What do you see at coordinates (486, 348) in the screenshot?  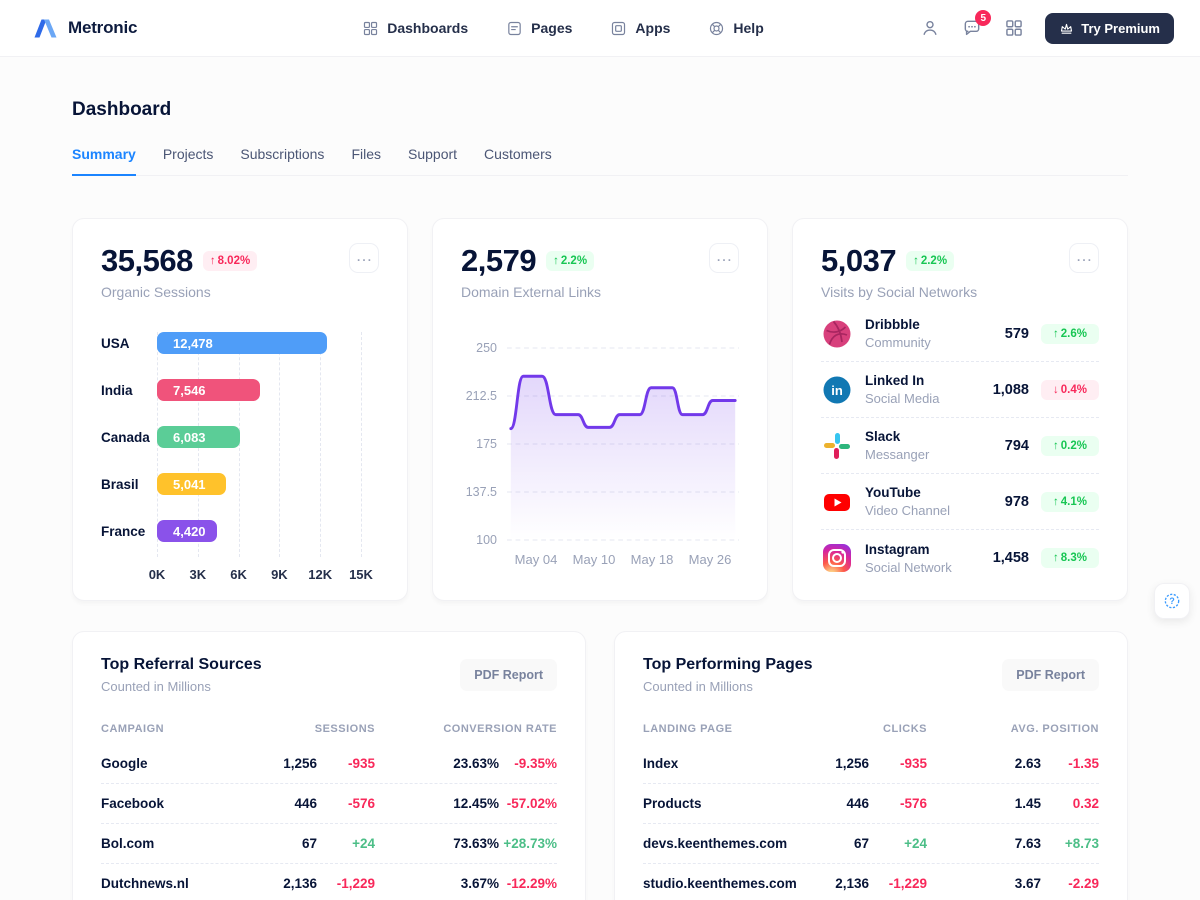 I see `y-axis-tick: 250` at bounding box center [486, 348].